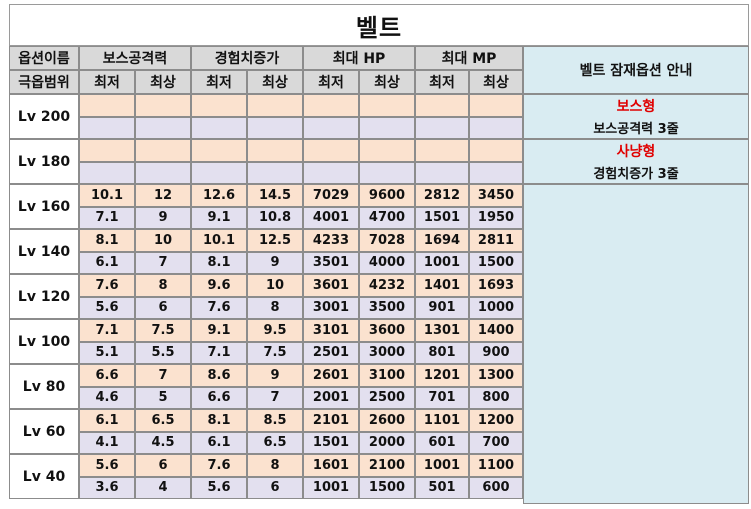 The width and height of the screenshot is (751, 509). I want to click on table-cell: 4000, so click(387, 262).